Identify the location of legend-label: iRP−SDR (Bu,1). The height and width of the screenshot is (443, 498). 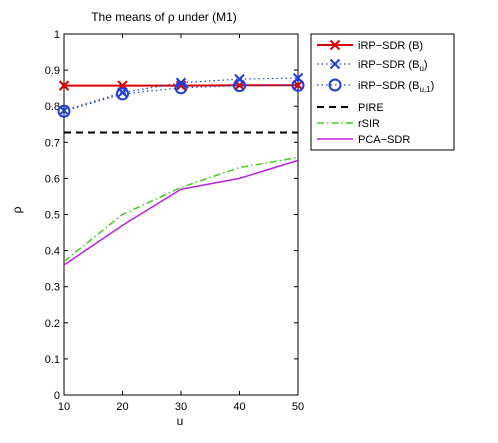
(396, 87).